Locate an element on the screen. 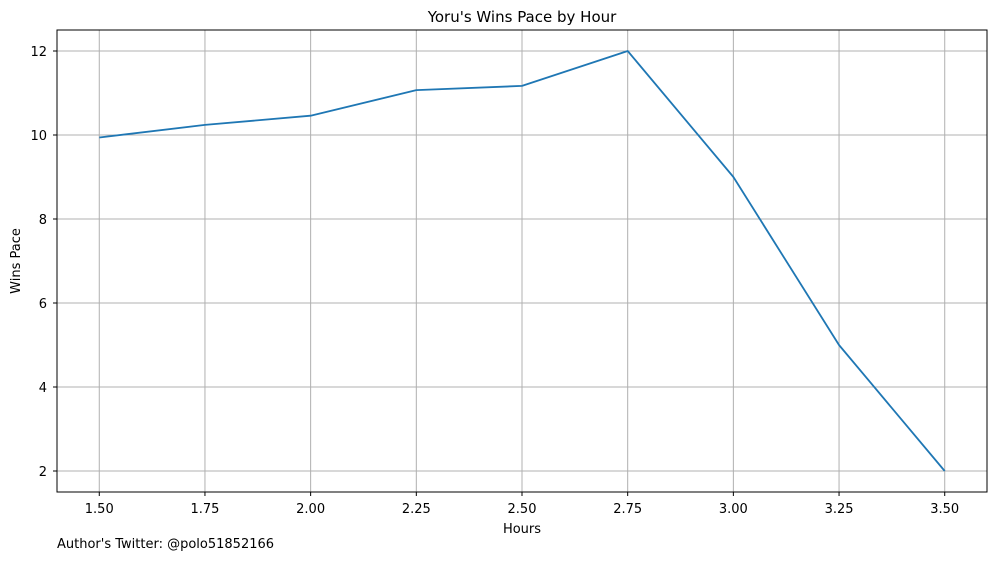 This screenshot has height=562, width=997. y-tick-label: 6 is located at coordinates (43, 304).